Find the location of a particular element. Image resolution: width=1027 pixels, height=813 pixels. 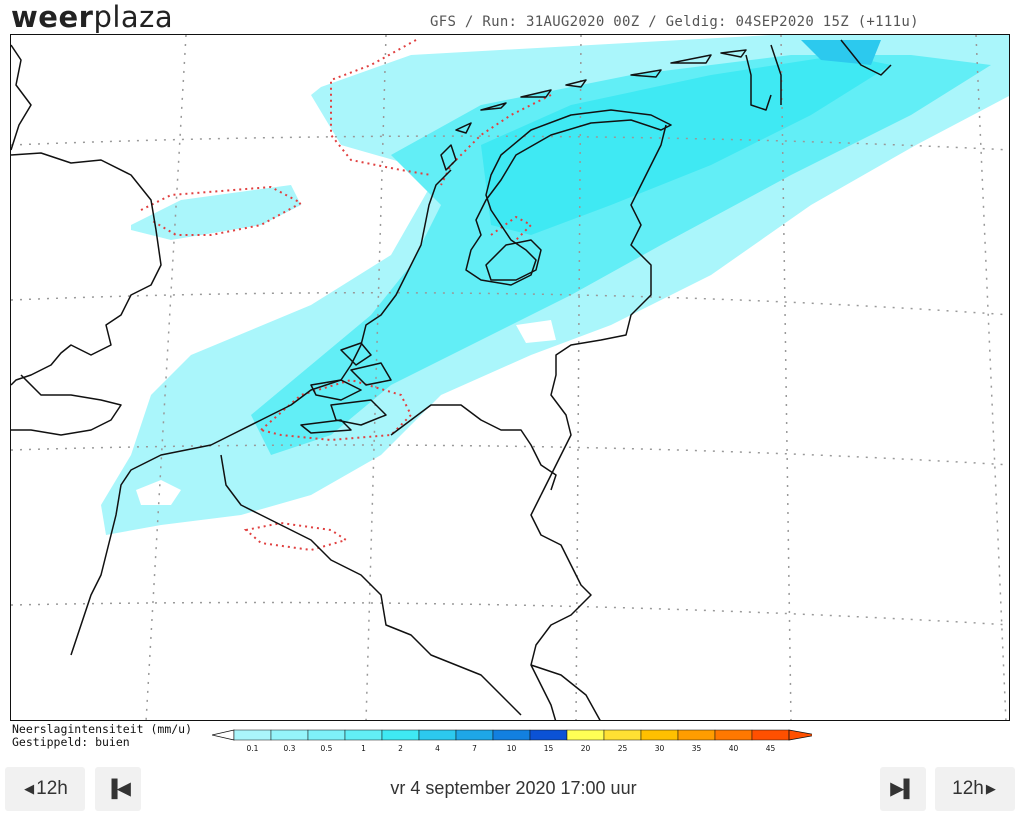

legend-arrow-right is located at coordinates (800, 735).